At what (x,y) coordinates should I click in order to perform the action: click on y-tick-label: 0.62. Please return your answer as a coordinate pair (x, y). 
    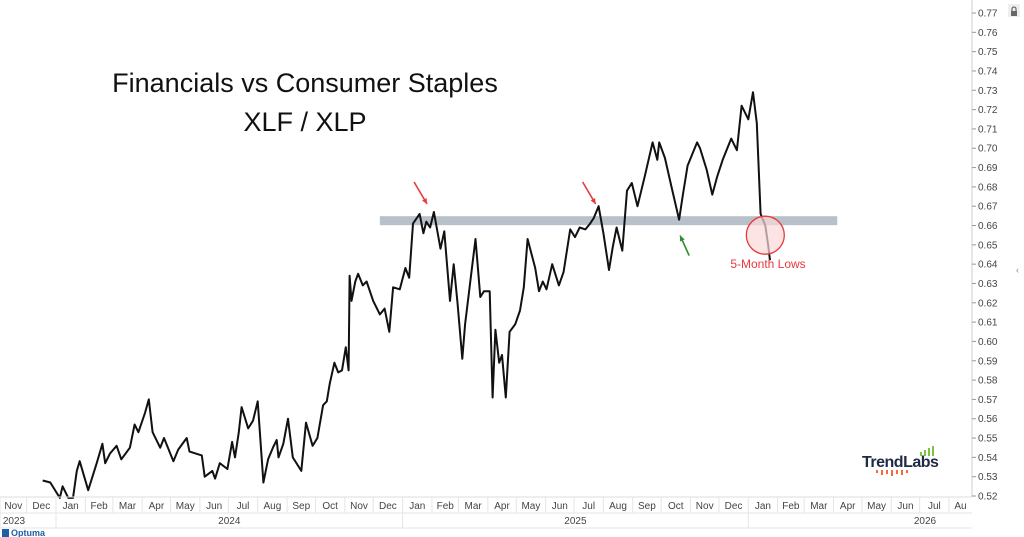
    Looking at the image, I should click on (988, 303).